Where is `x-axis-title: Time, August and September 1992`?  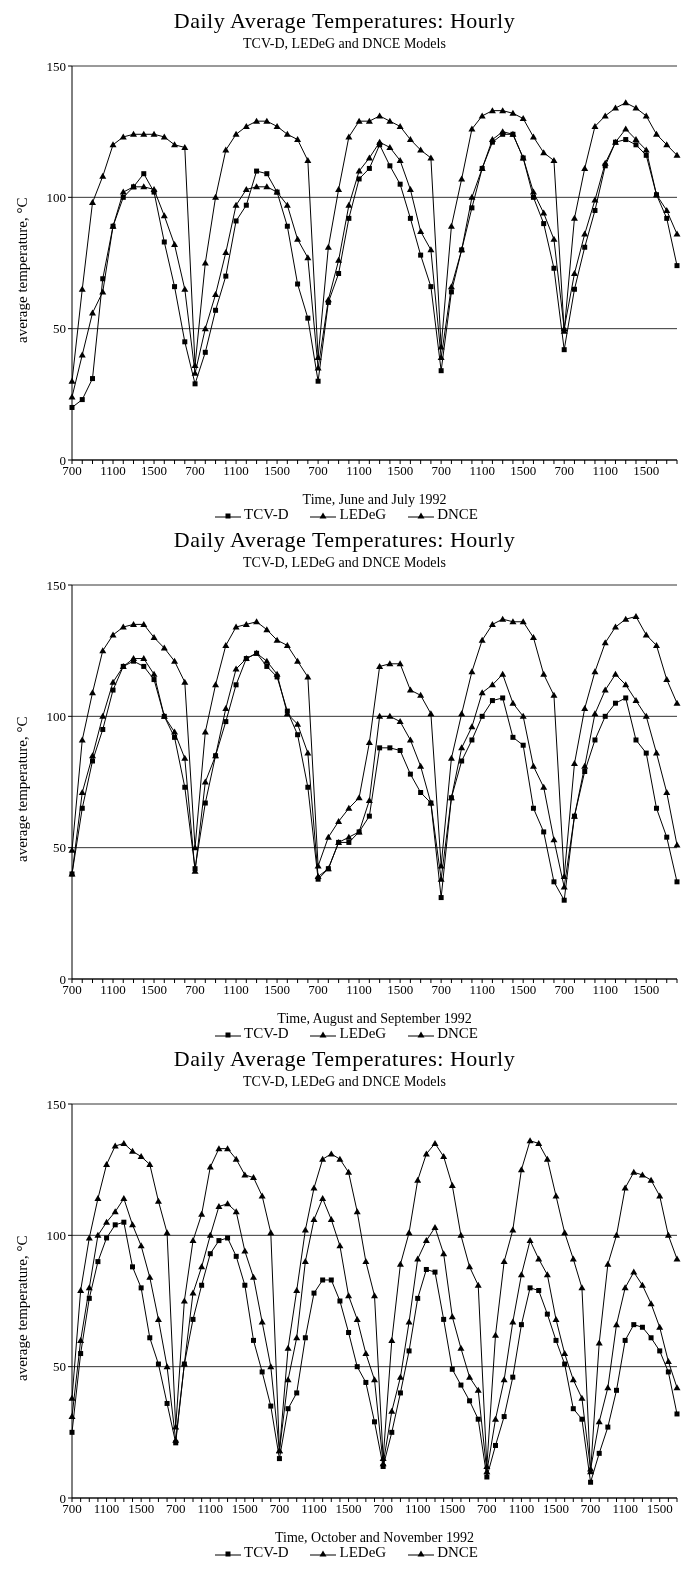 x-axis-title: Time, August and September 1992 is located at coordinates (374, 1018).